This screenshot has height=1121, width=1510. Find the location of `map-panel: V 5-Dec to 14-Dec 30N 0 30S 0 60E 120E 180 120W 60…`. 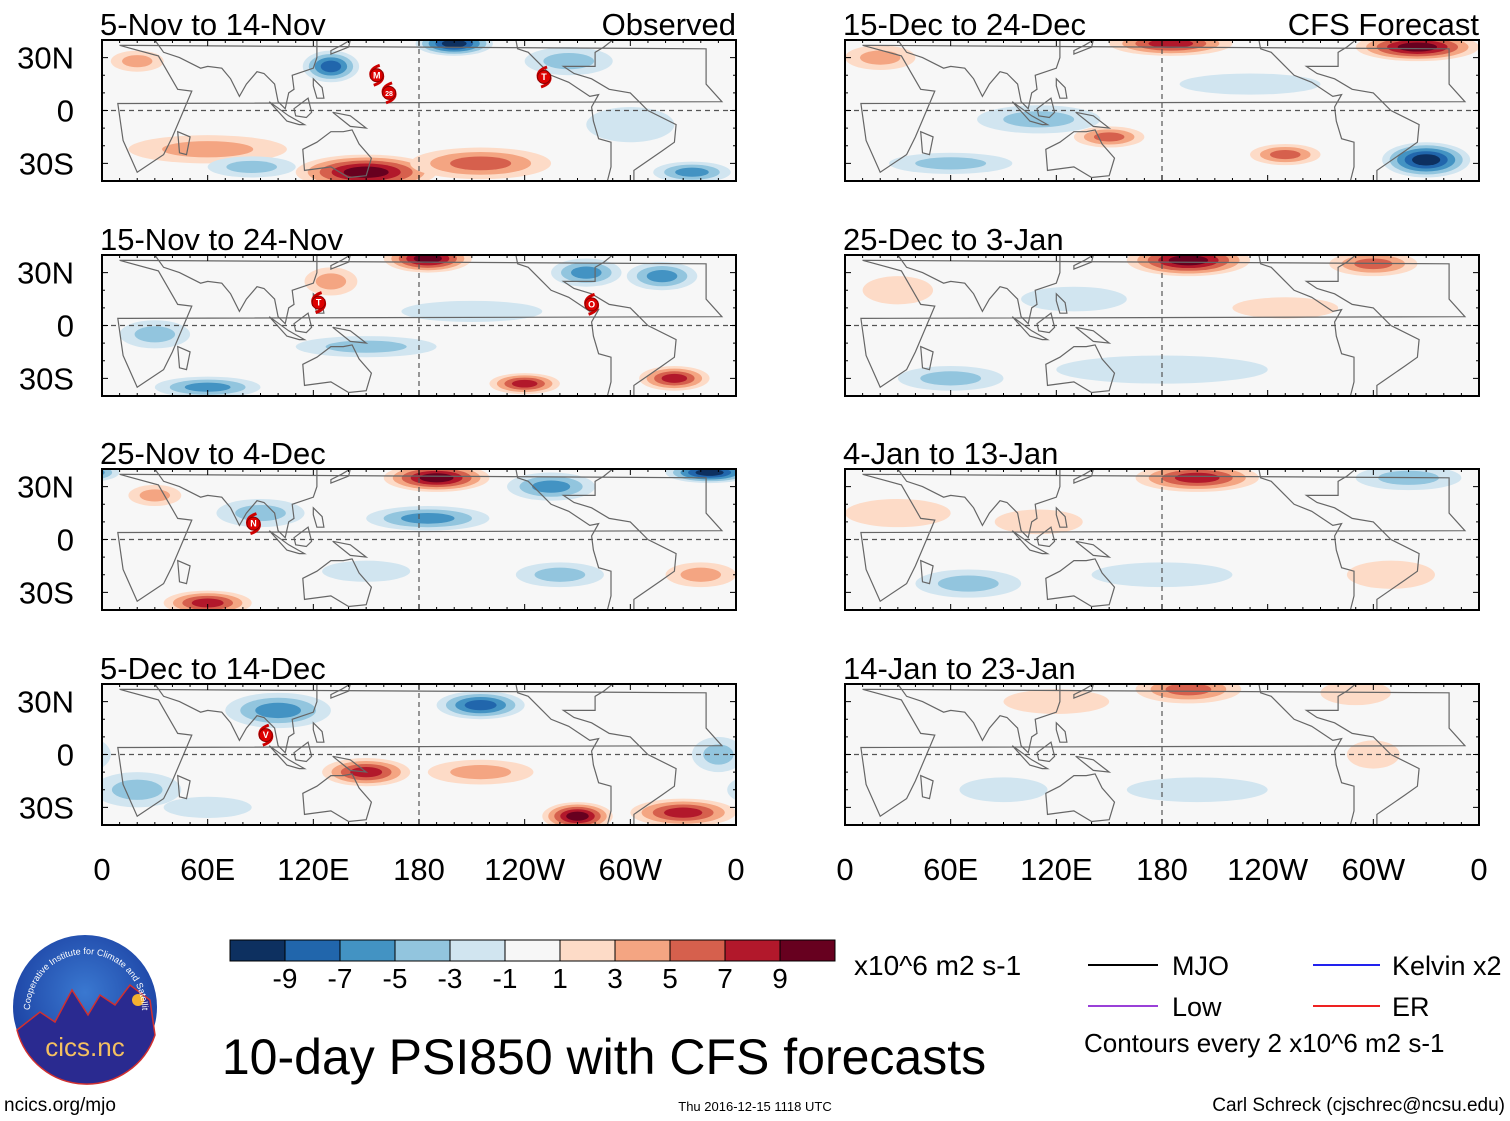

map-panel: V 5-Dec to 14-Dec 30N 0 30S 0 60E 120E 180 120W 60… is located at coordinates (381, 769).